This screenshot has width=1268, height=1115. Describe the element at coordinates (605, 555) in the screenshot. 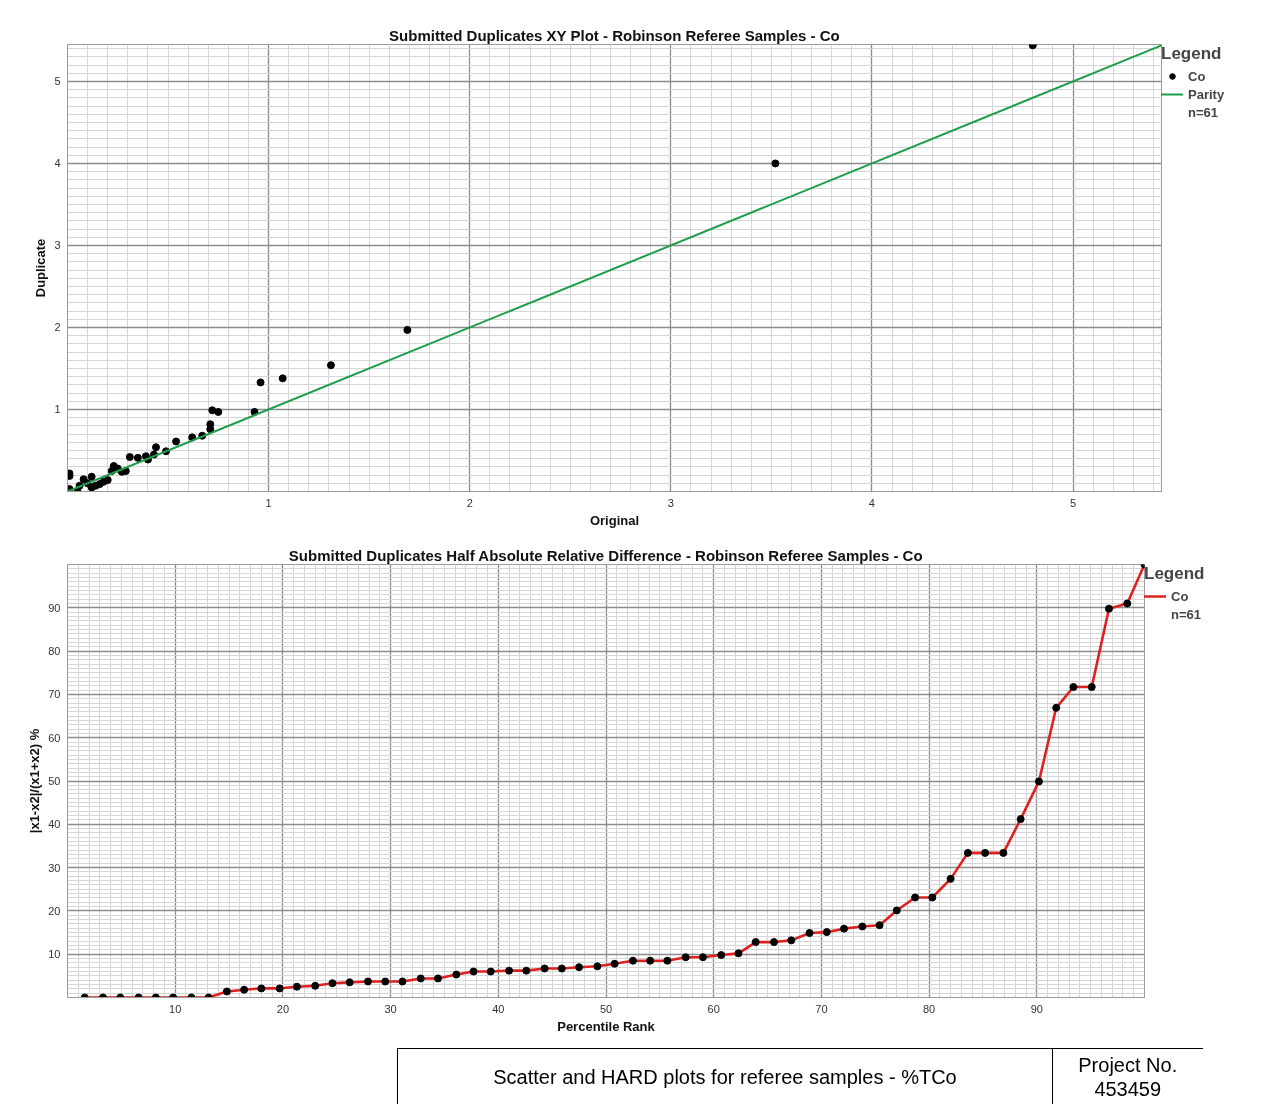

I see `chart-title: Submitted Duplicates Half Absolute Relative Difference - Robinson Referee Samples - Co` at that location.